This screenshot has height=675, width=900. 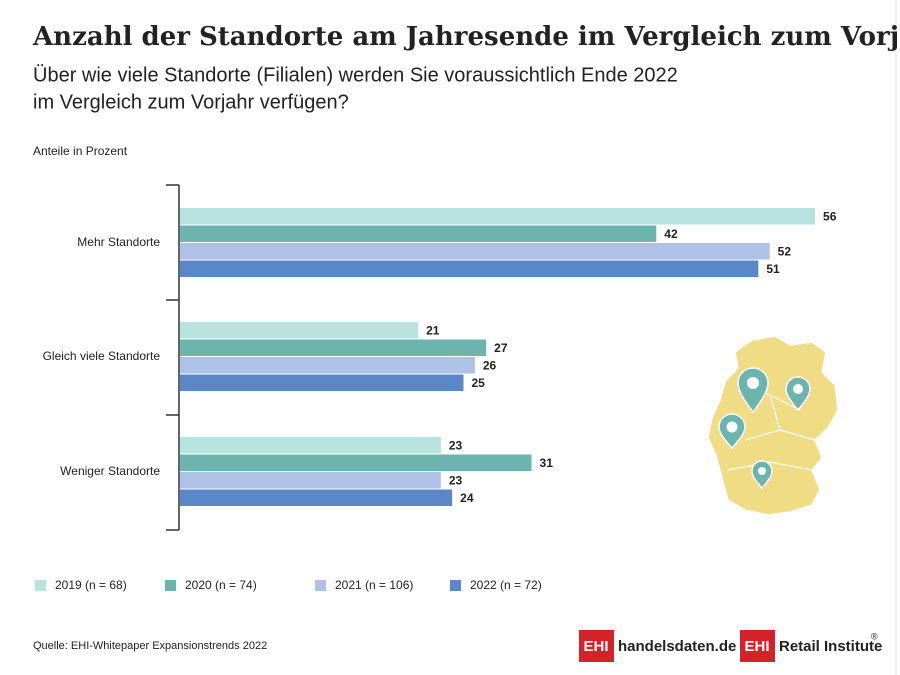 What do you see at coordinates (118, 242) in the screenshot?
I see `category-label: Mehr Standorte` at bounding box center [118, 242].